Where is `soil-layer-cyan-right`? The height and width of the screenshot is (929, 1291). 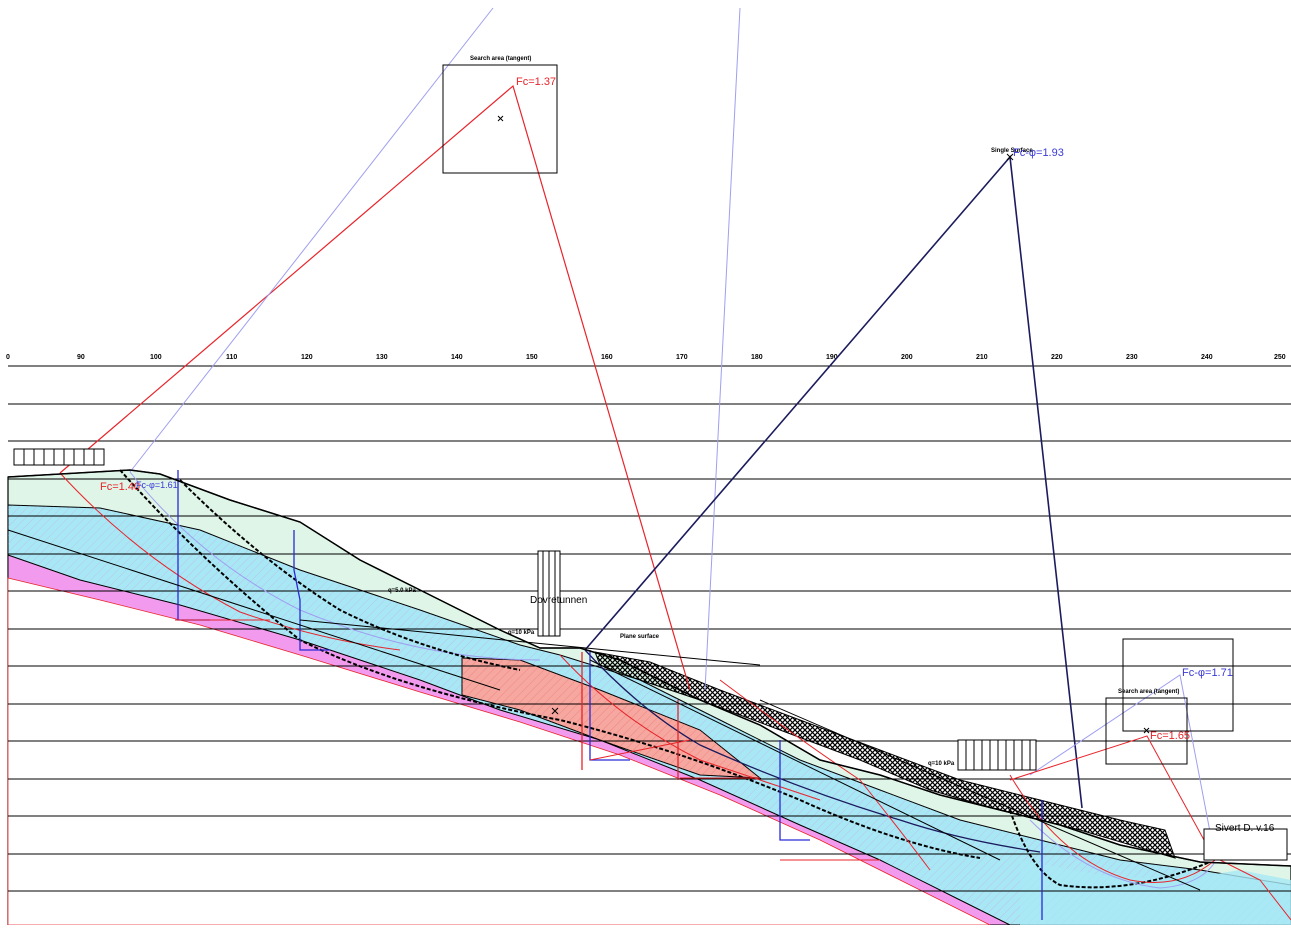
soil-layer-cyan-right is located at coordinates (1155, 892).